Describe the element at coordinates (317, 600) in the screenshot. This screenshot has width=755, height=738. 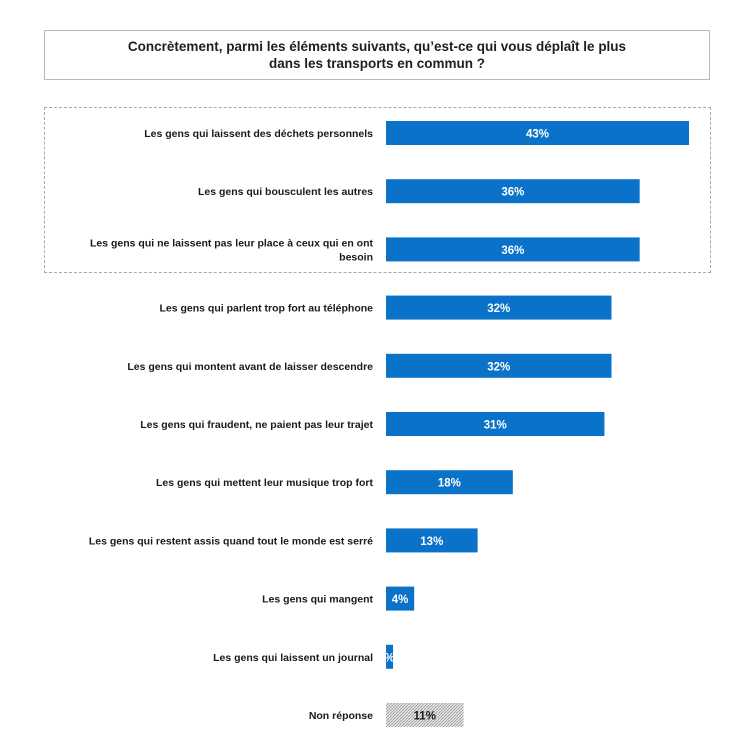
I see `category-label: Les gens qui mangent` at that location.